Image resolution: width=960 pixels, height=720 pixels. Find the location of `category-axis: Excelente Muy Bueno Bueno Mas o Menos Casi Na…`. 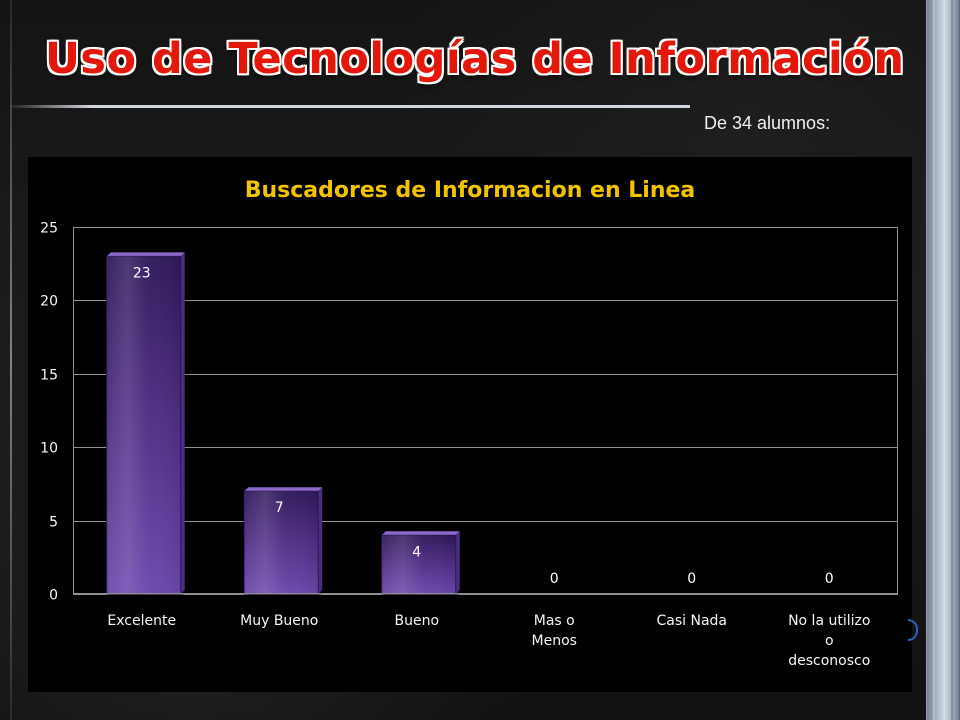

category-axis: Excelente Muy Bueno Bueno Mas o Menos Casi Na… is located at coordinates (488, 641).